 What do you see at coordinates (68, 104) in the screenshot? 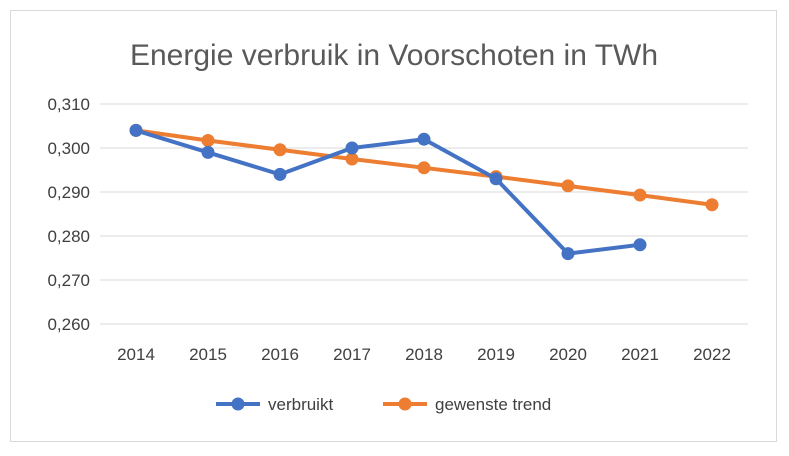
I see `y-tick-label: 0,310` at bounding box center [68, 104].